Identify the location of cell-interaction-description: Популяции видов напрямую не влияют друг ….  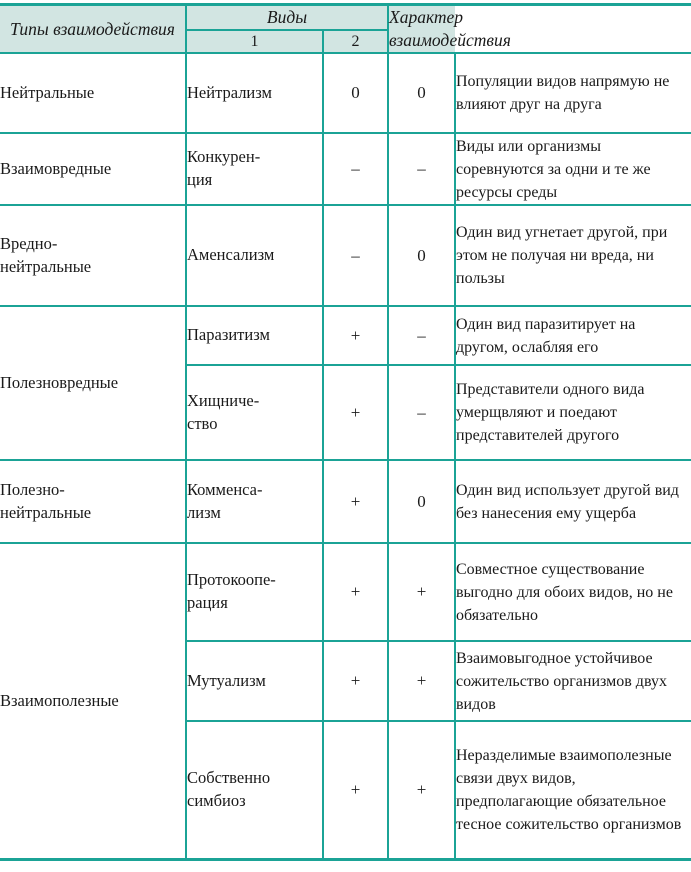
(572, 93).